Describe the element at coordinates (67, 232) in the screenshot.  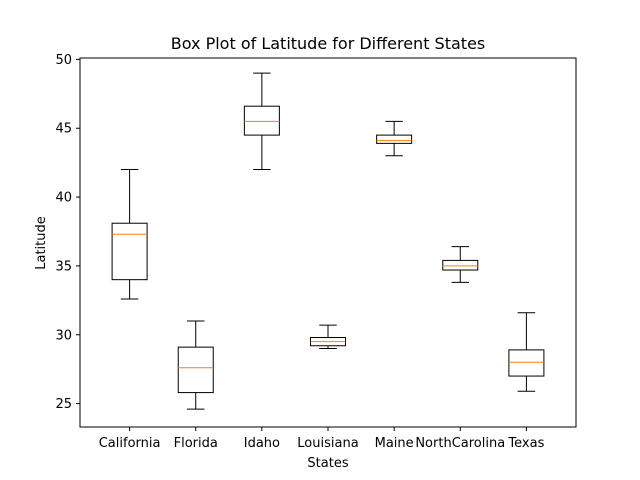
I see `y-axis-ticks: 25 30 35 40 45 50` at that location.